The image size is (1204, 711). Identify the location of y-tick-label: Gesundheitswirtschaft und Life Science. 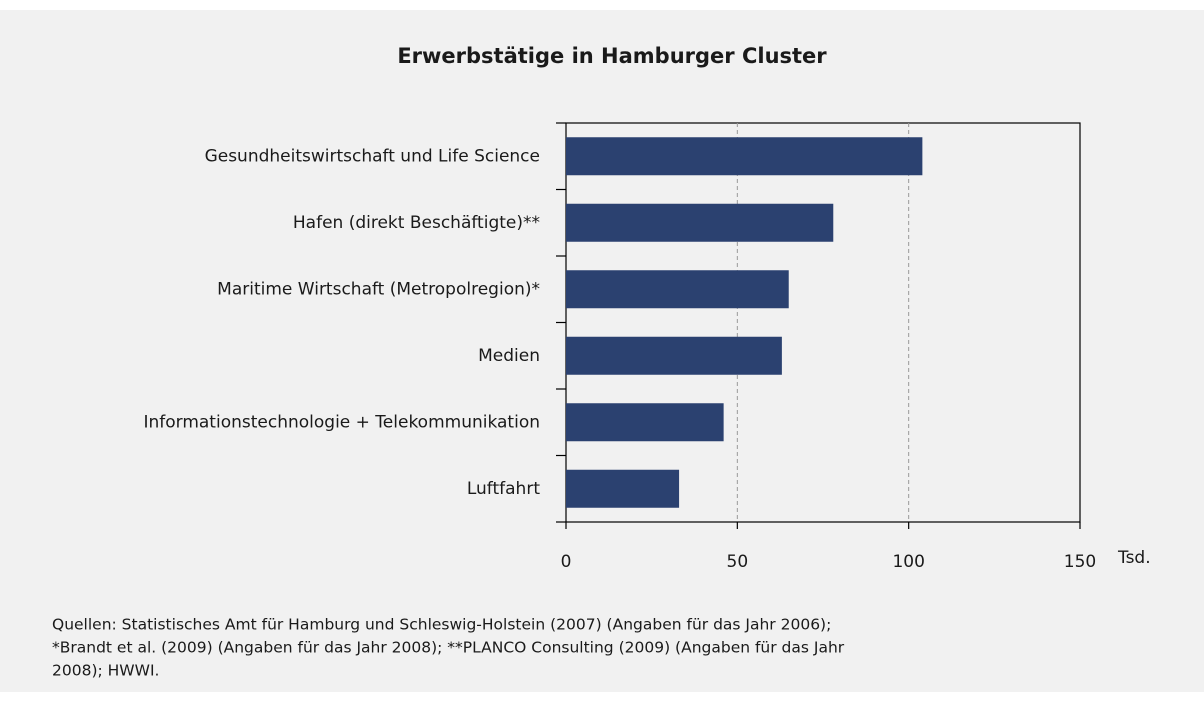
(372, 156).